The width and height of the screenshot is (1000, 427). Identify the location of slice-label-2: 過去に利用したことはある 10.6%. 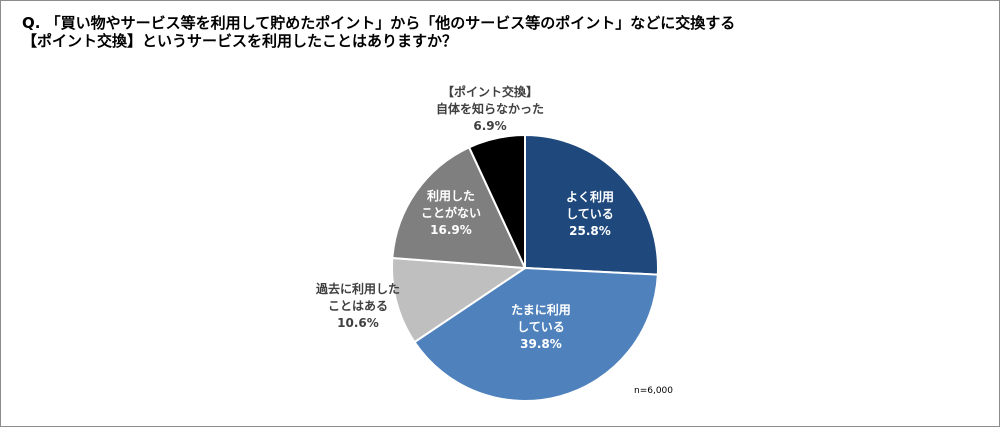
(357, 305).